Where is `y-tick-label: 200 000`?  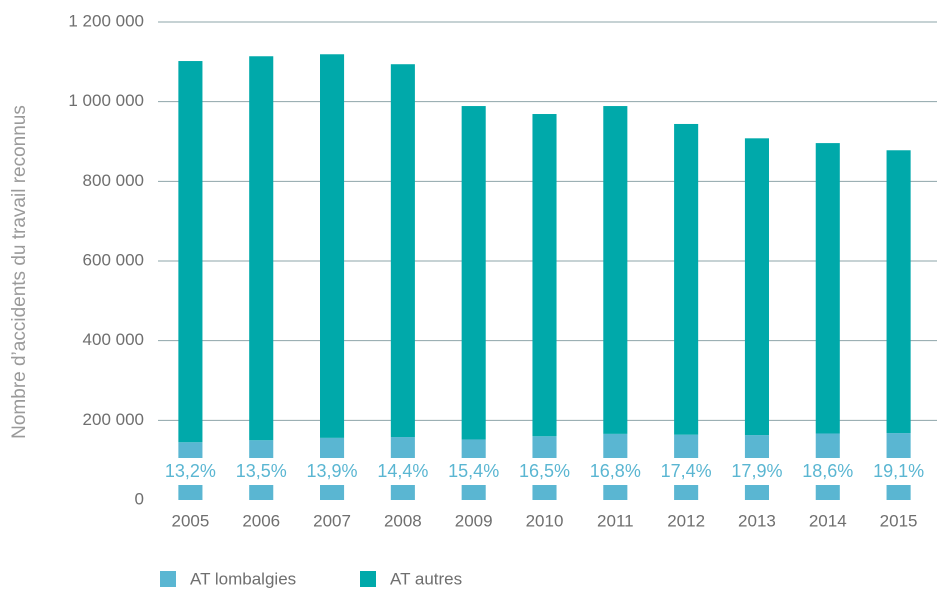
y-tick-label: 200 000 is located at coordinates (113, 419).